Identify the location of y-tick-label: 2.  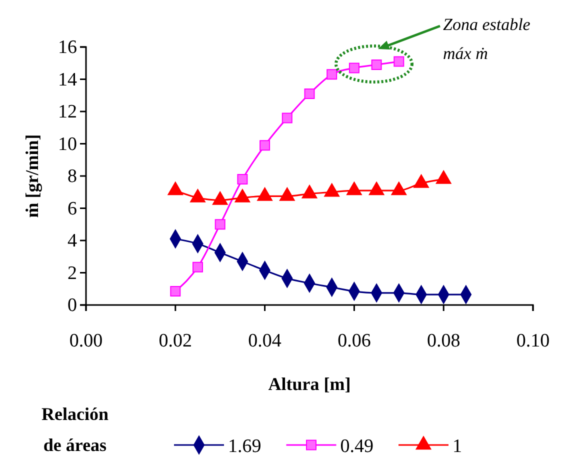
(72, 273).